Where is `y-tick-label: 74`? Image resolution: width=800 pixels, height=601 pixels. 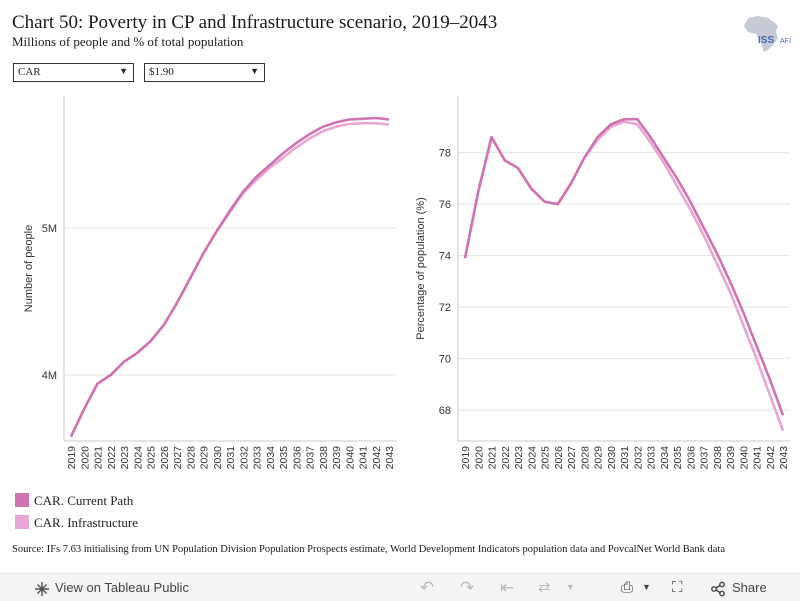 y-tick-label: 74 is located at coordinates (445, 257).